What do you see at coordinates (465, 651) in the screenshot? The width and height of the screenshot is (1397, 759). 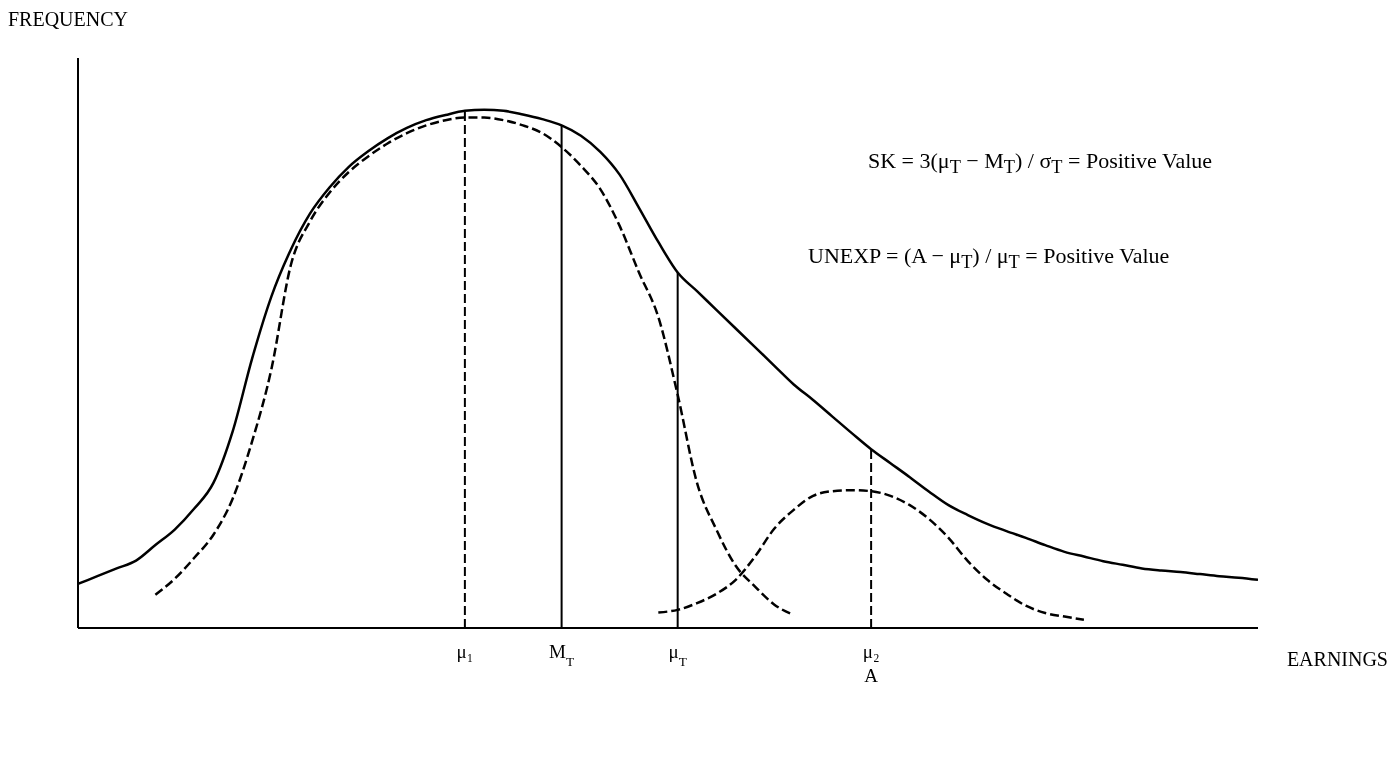 I see `x-tick-label: μ₁` at bounding box center [465, 651].